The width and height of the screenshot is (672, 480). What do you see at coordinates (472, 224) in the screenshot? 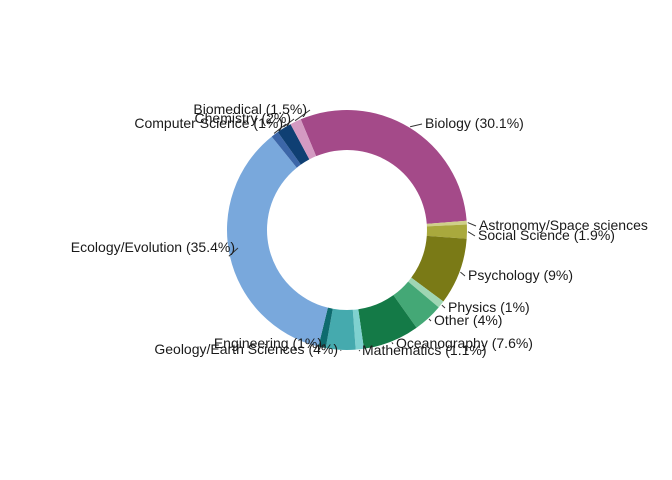
I see `leader-astronomy-space-sciences` at bounding box center [472, 224].